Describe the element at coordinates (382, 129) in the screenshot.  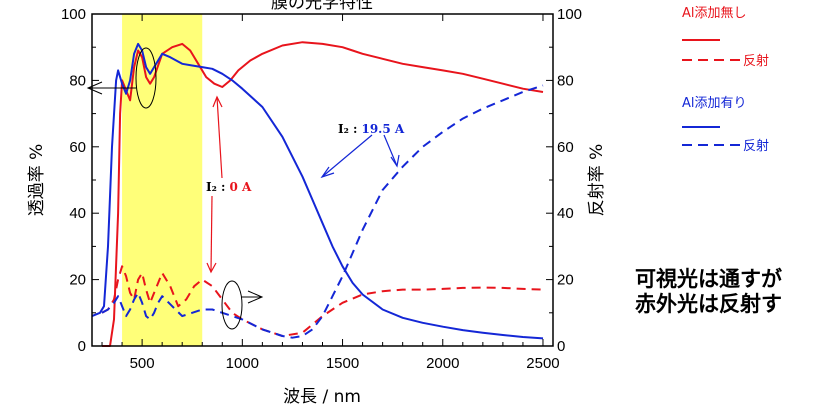
I see `blue-annotation-value: 19.5 A` at that location.